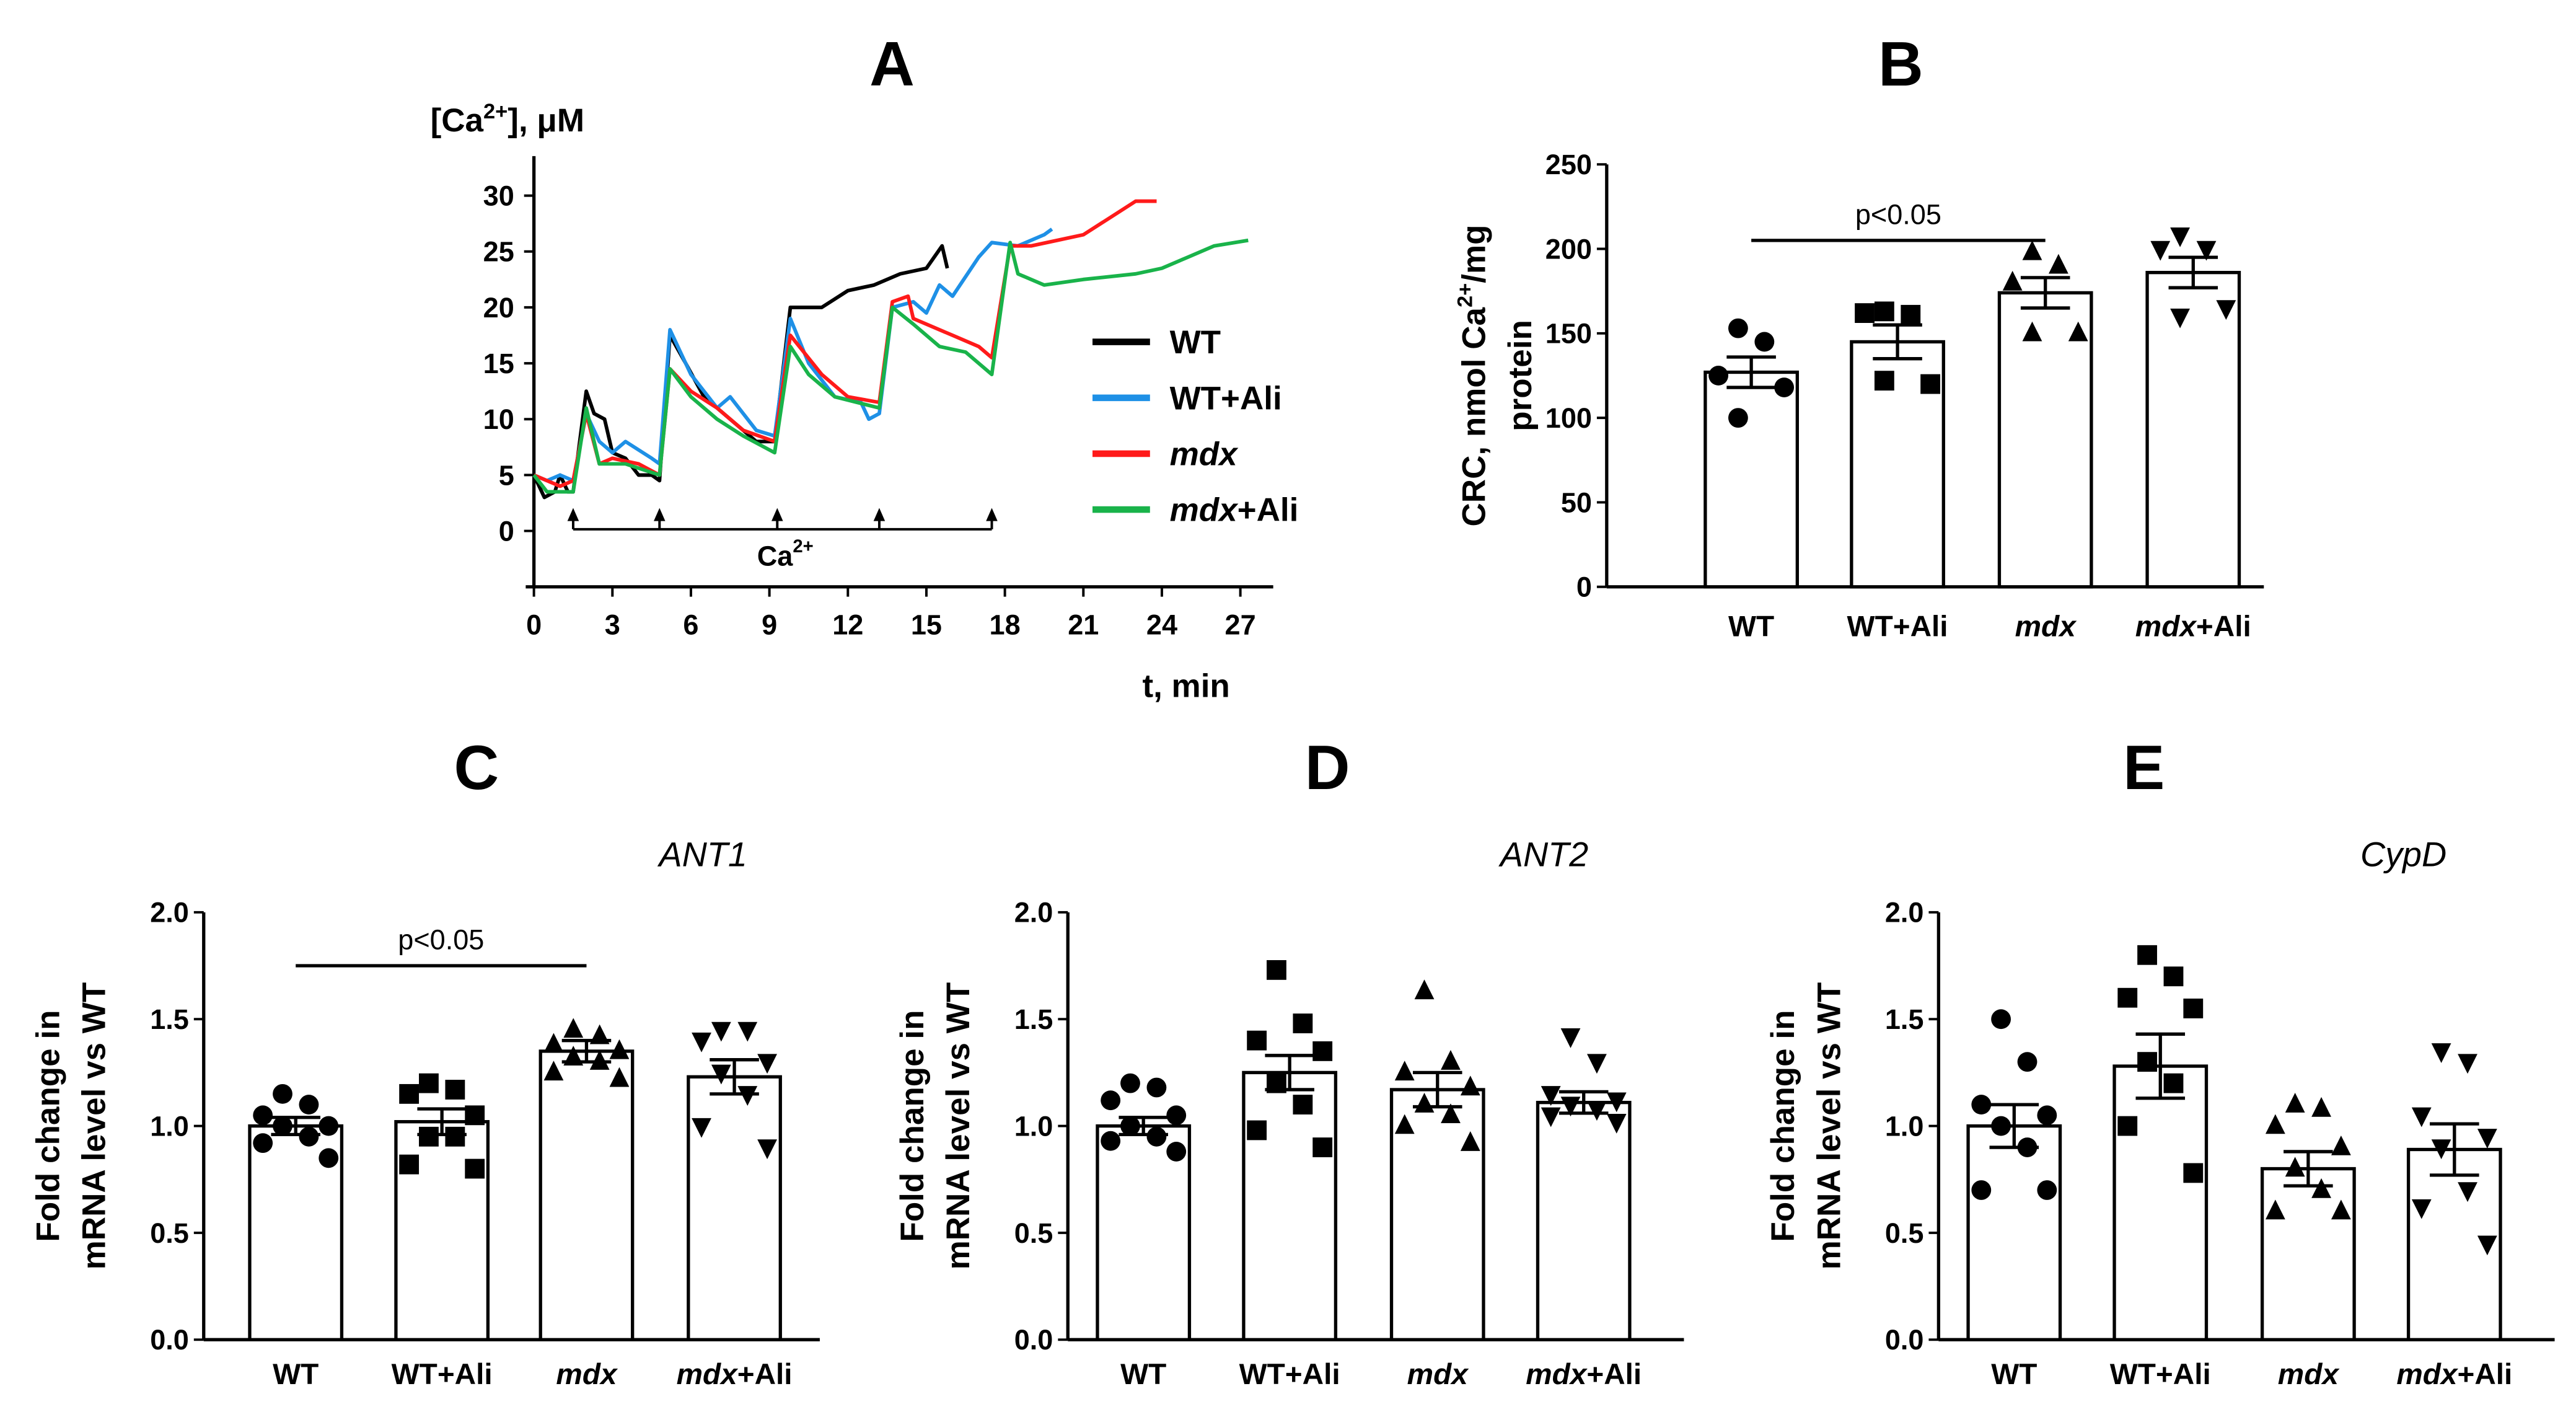  What do you see at coordinates (169, 1126) in the screenshot?
I see `y-tick-label: 1.0` at bounding box center [169, 1126].